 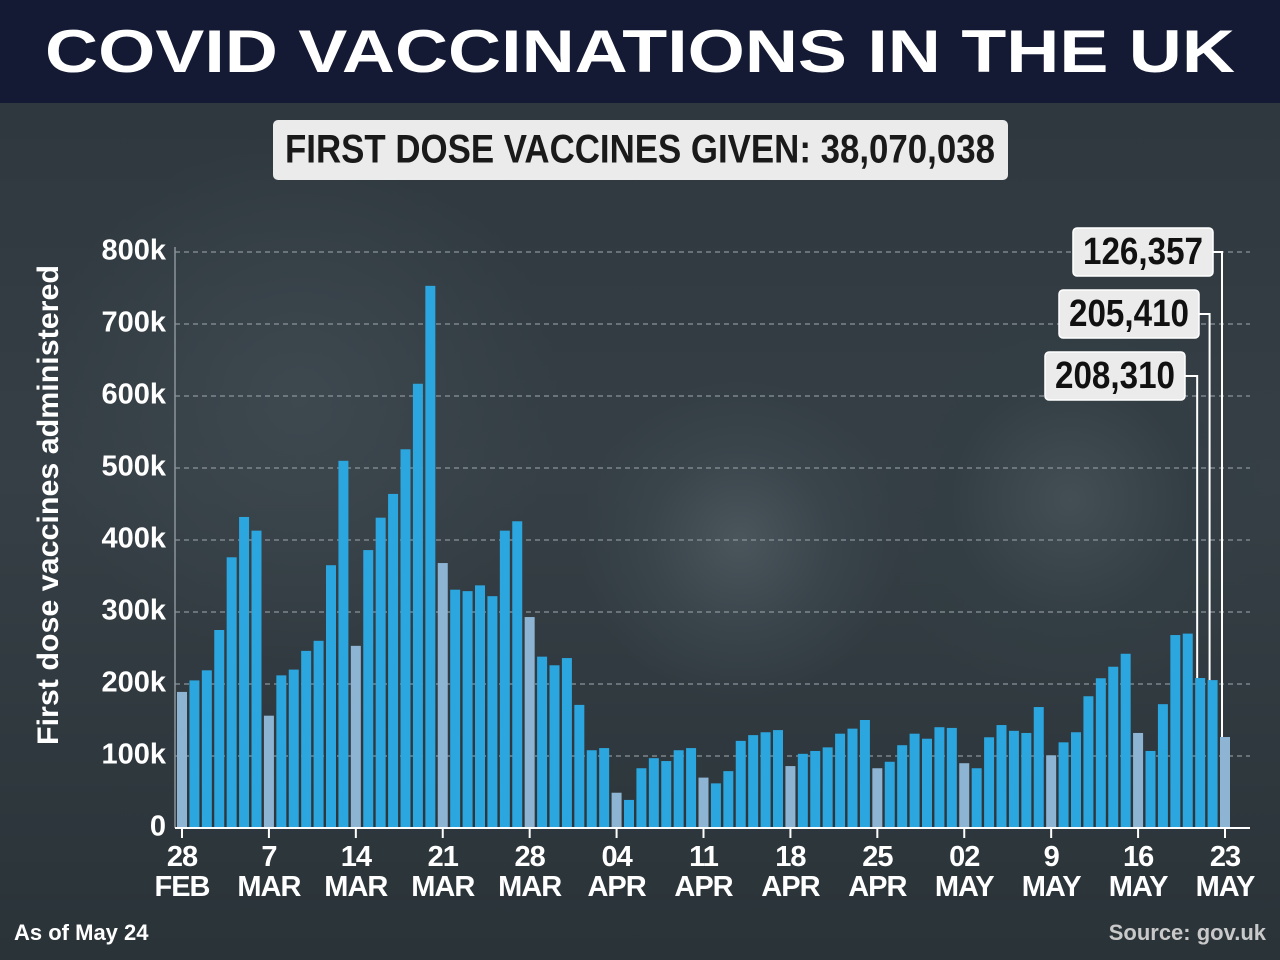 What do you see at coordinates (133, 611) in the screenshot?
I see `y-tick-label: 300k` at bounding box center [133, 611].